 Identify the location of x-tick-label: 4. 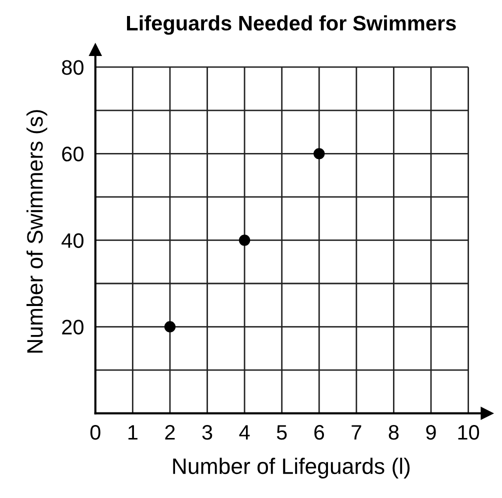
(244, 432).